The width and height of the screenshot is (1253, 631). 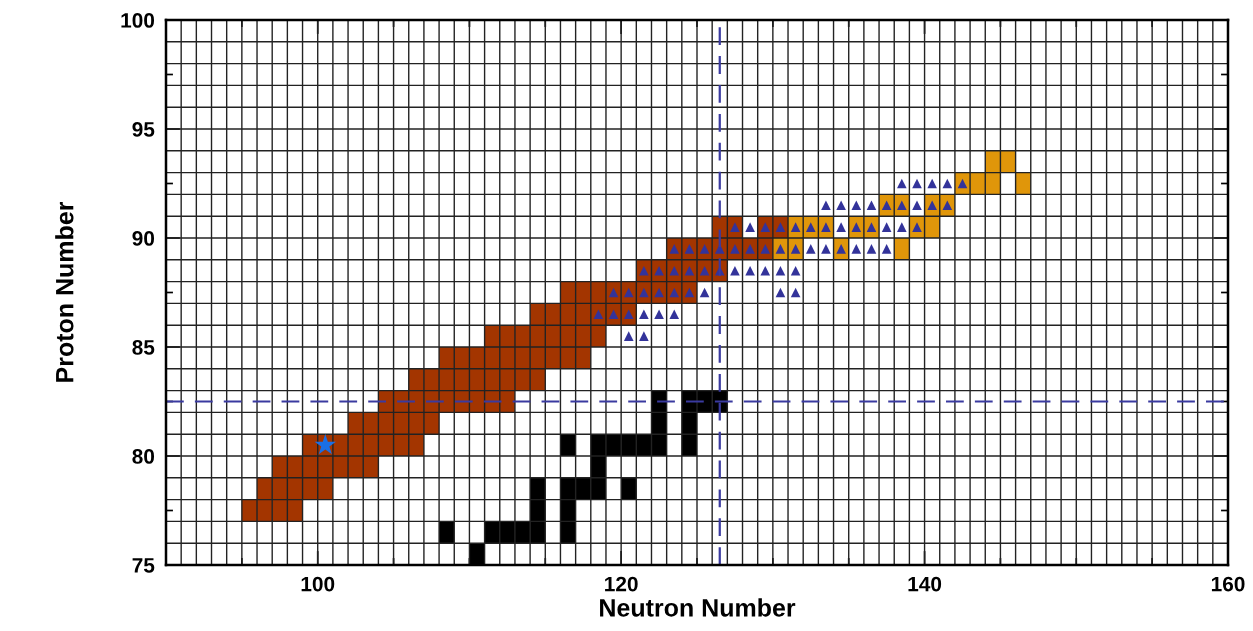 What do you see at coordinates (621, 584) in the screenshot?
I see `x-tick-label: 120` at bounding box center [621, 584].